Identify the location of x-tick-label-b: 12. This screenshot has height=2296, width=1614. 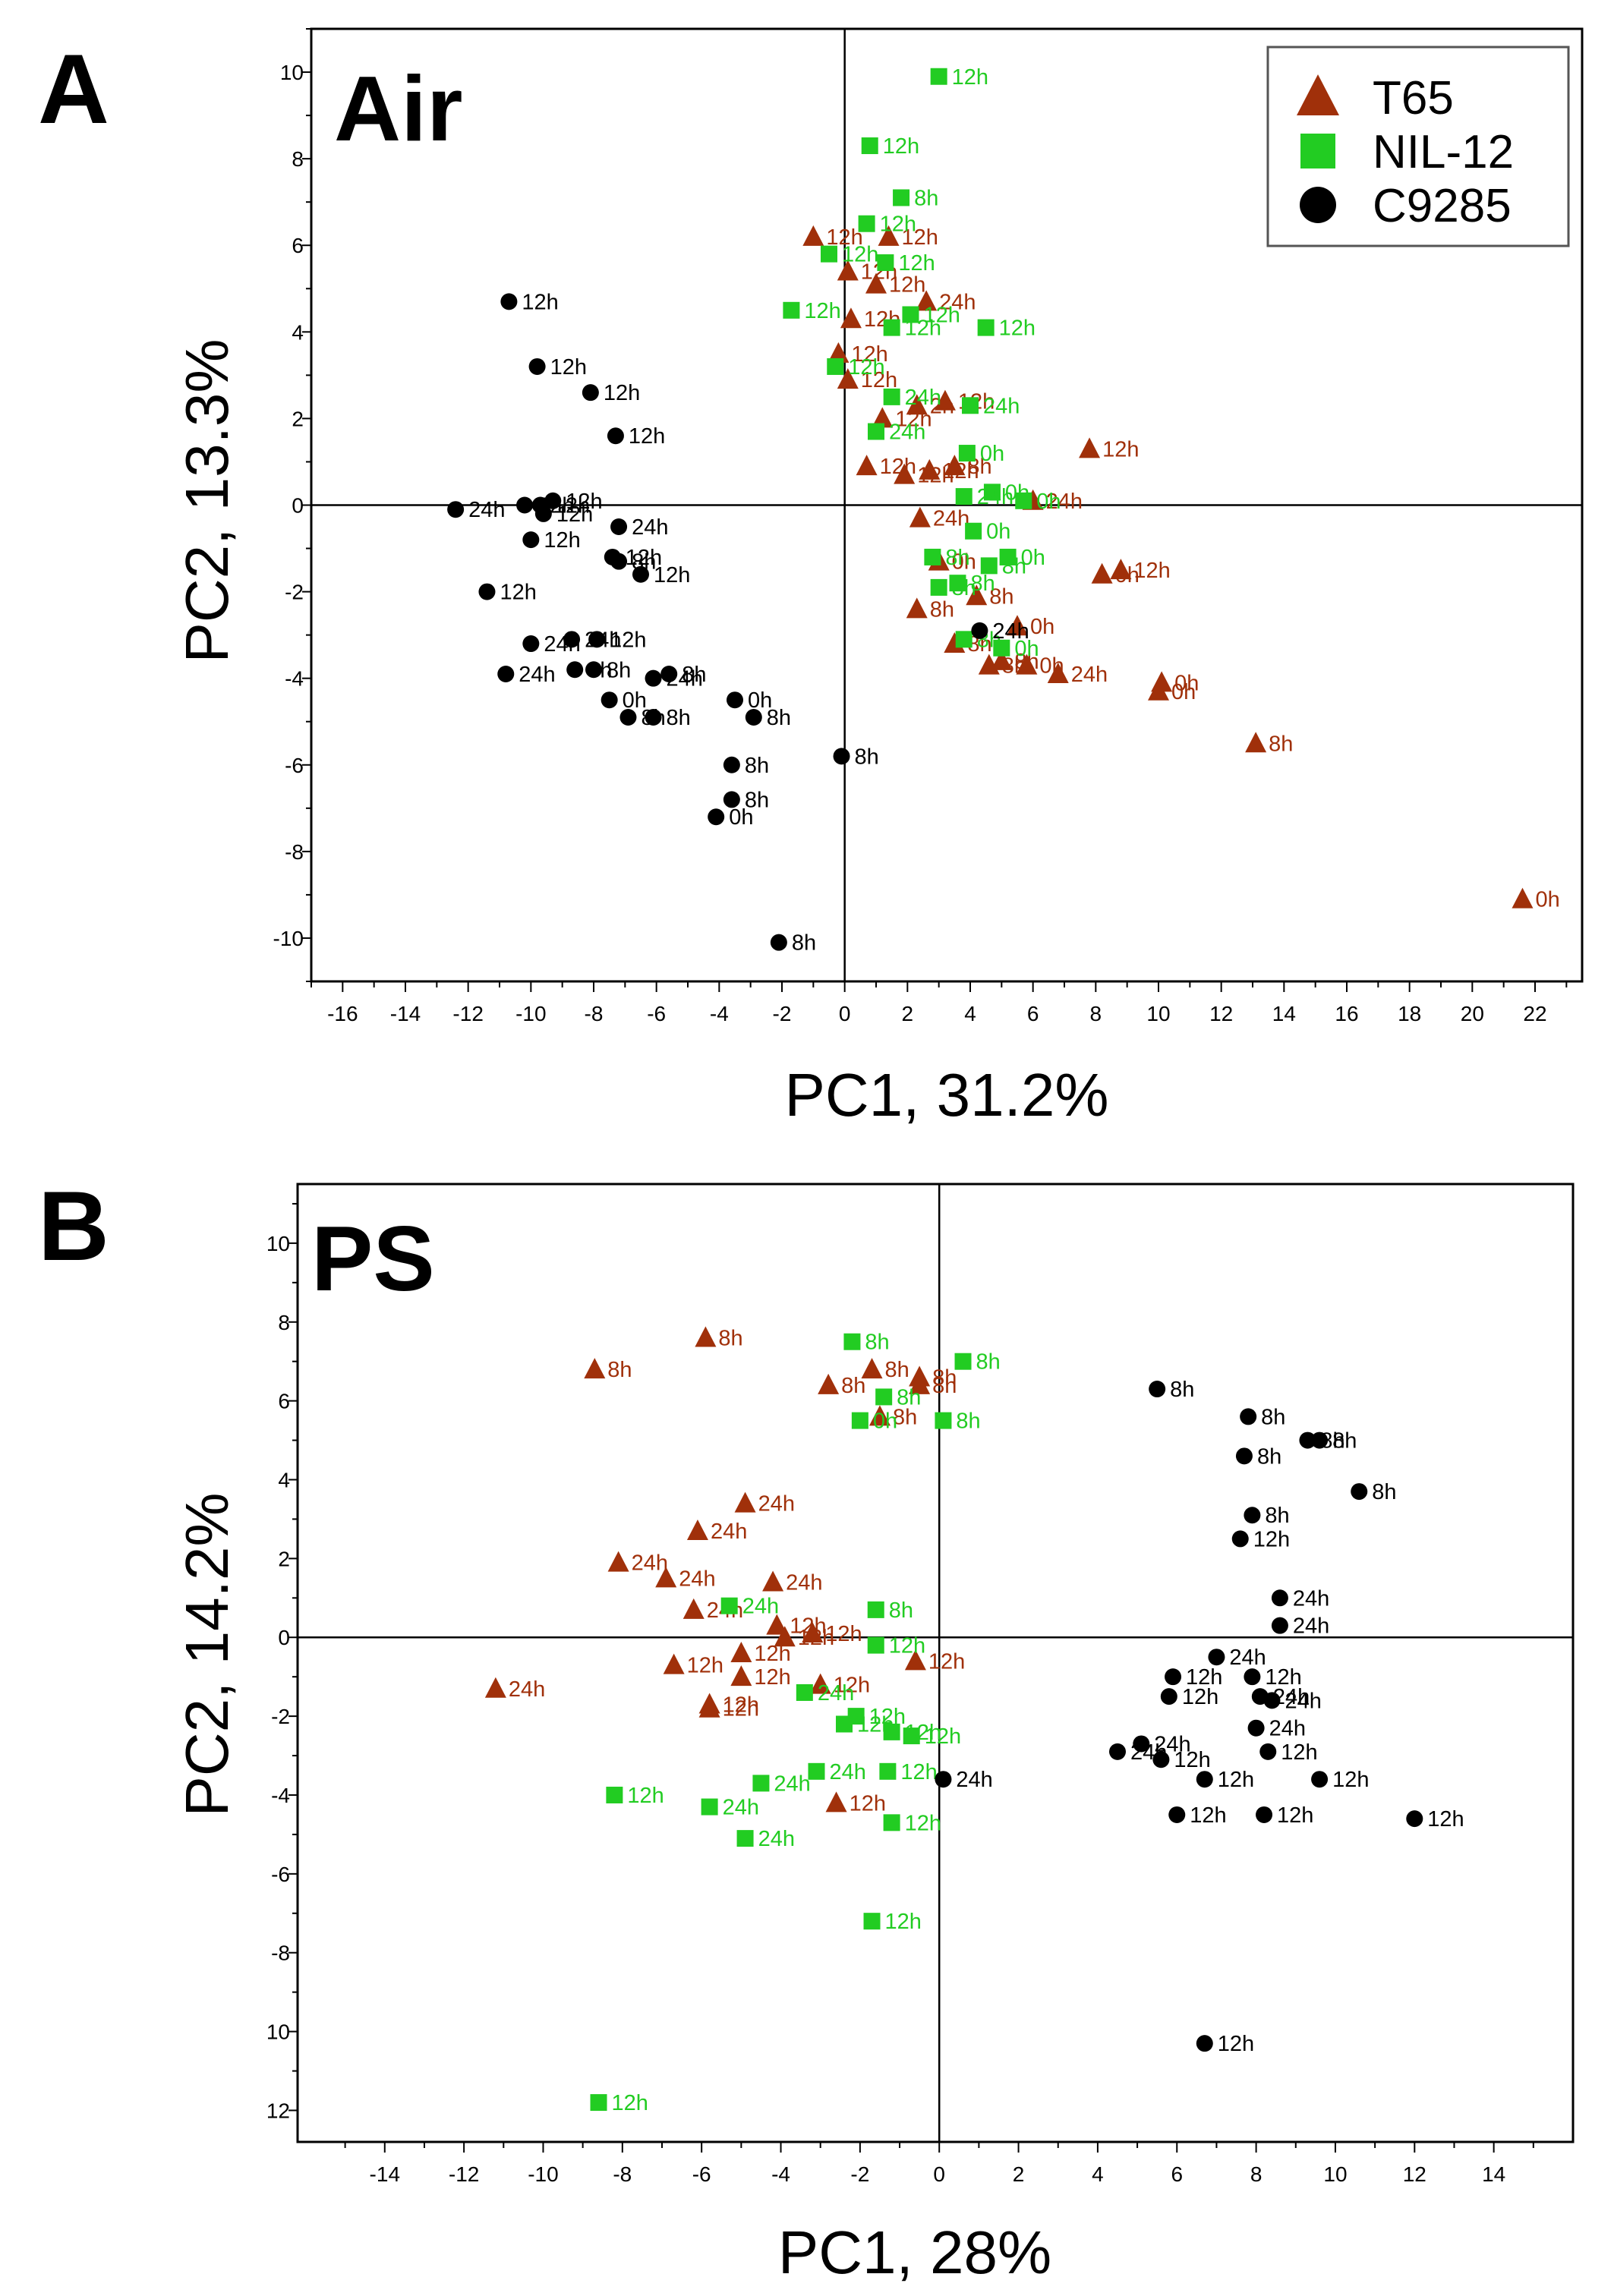
(1414, 2174).